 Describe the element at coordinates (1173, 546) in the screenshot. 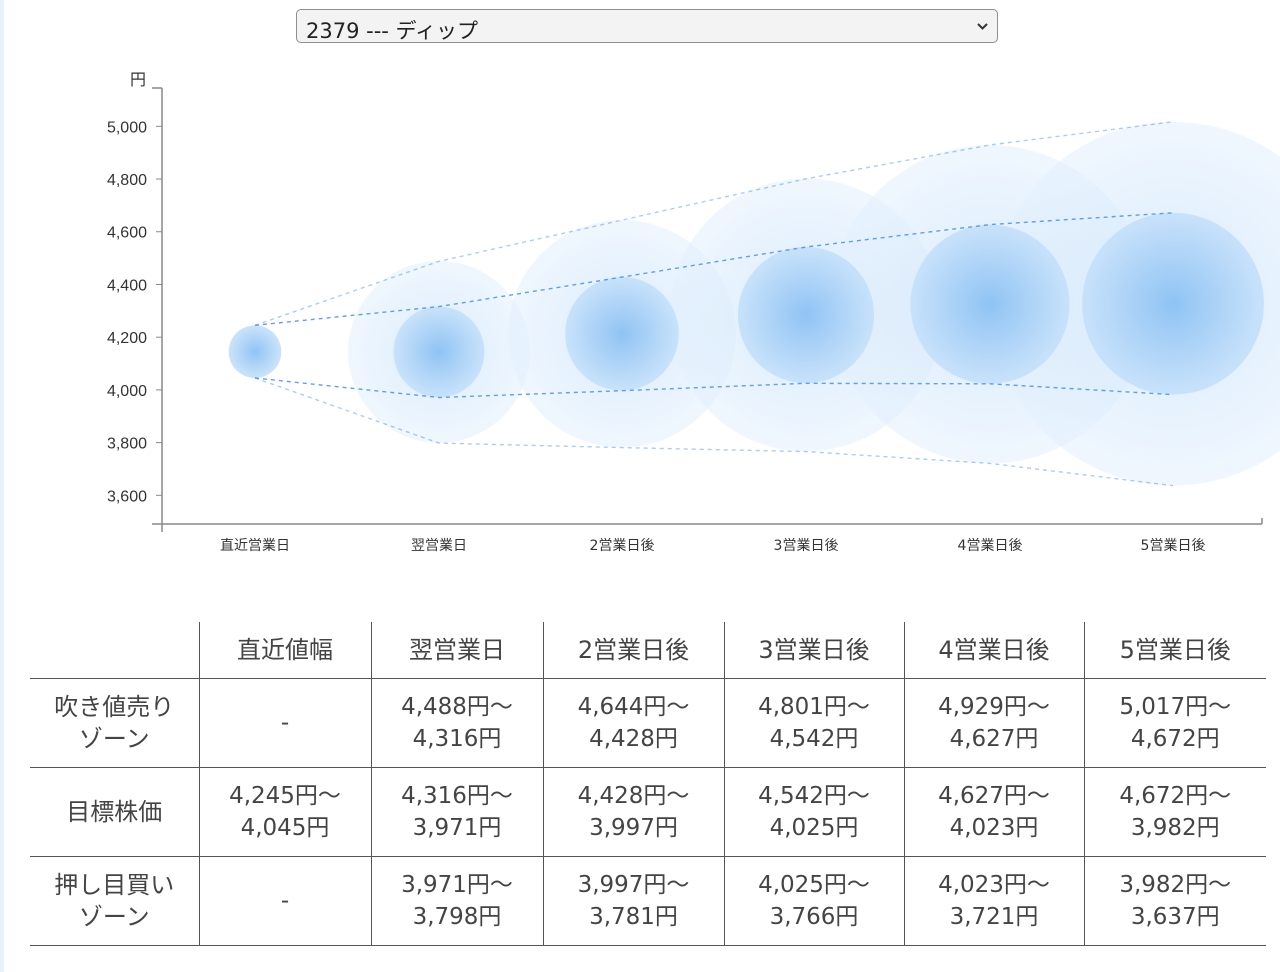

I see `x-category-label: 5営業日後` at that location.